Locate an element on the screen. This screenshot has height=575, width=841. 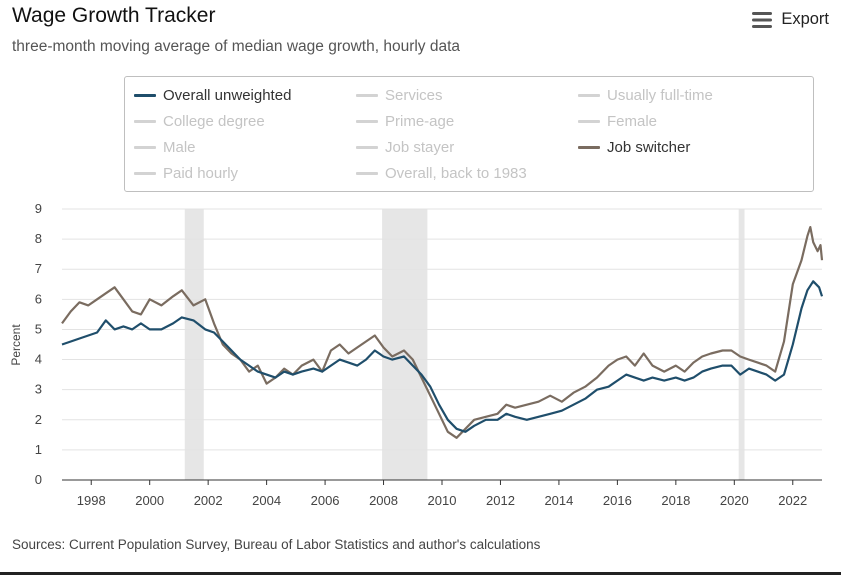
legend-label: Female is located at coordinates (632, 121).